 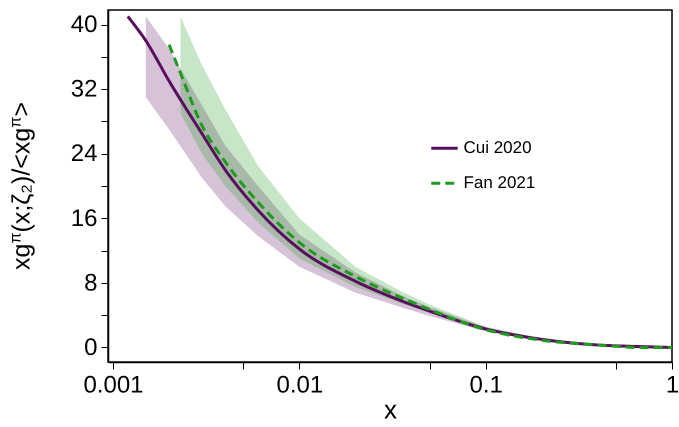 I want to click on y-tick-label: 24, so click(x=84, y=154).